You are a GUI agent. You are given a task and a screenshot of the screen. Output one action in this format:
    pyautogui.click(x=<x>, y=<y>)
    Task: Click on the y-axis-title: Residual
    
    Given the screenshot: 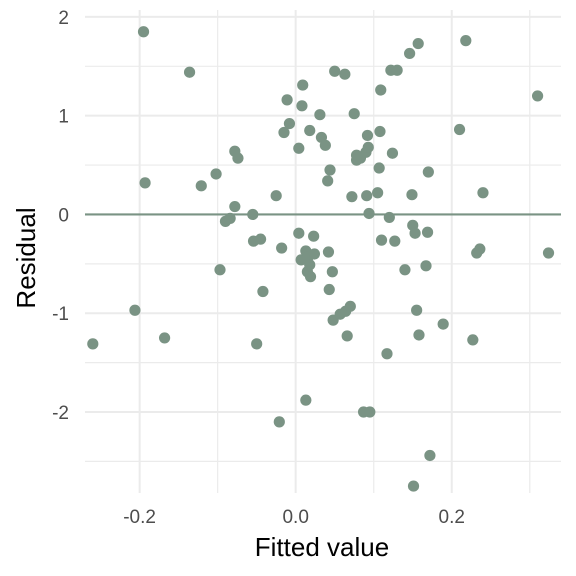 What is the action you would take?
    pyautogui.click(x=26, y=257)
    